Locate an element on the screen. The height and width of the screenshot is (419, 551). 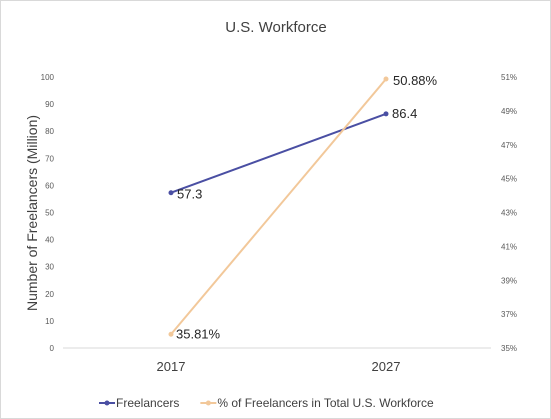
right-tick-label: 51% is located at coordinates (509, 77).